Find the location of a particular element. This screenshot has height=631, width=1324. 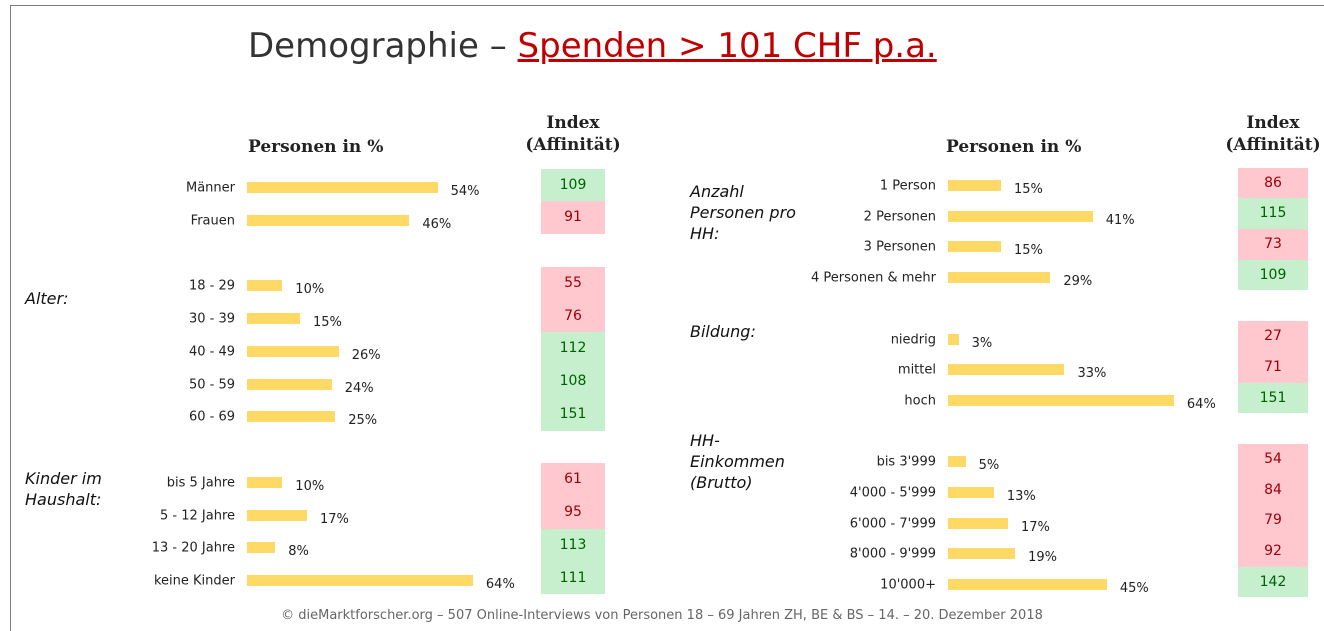

category-label: bis 5 Jahre is located at coordinates (200, 483).